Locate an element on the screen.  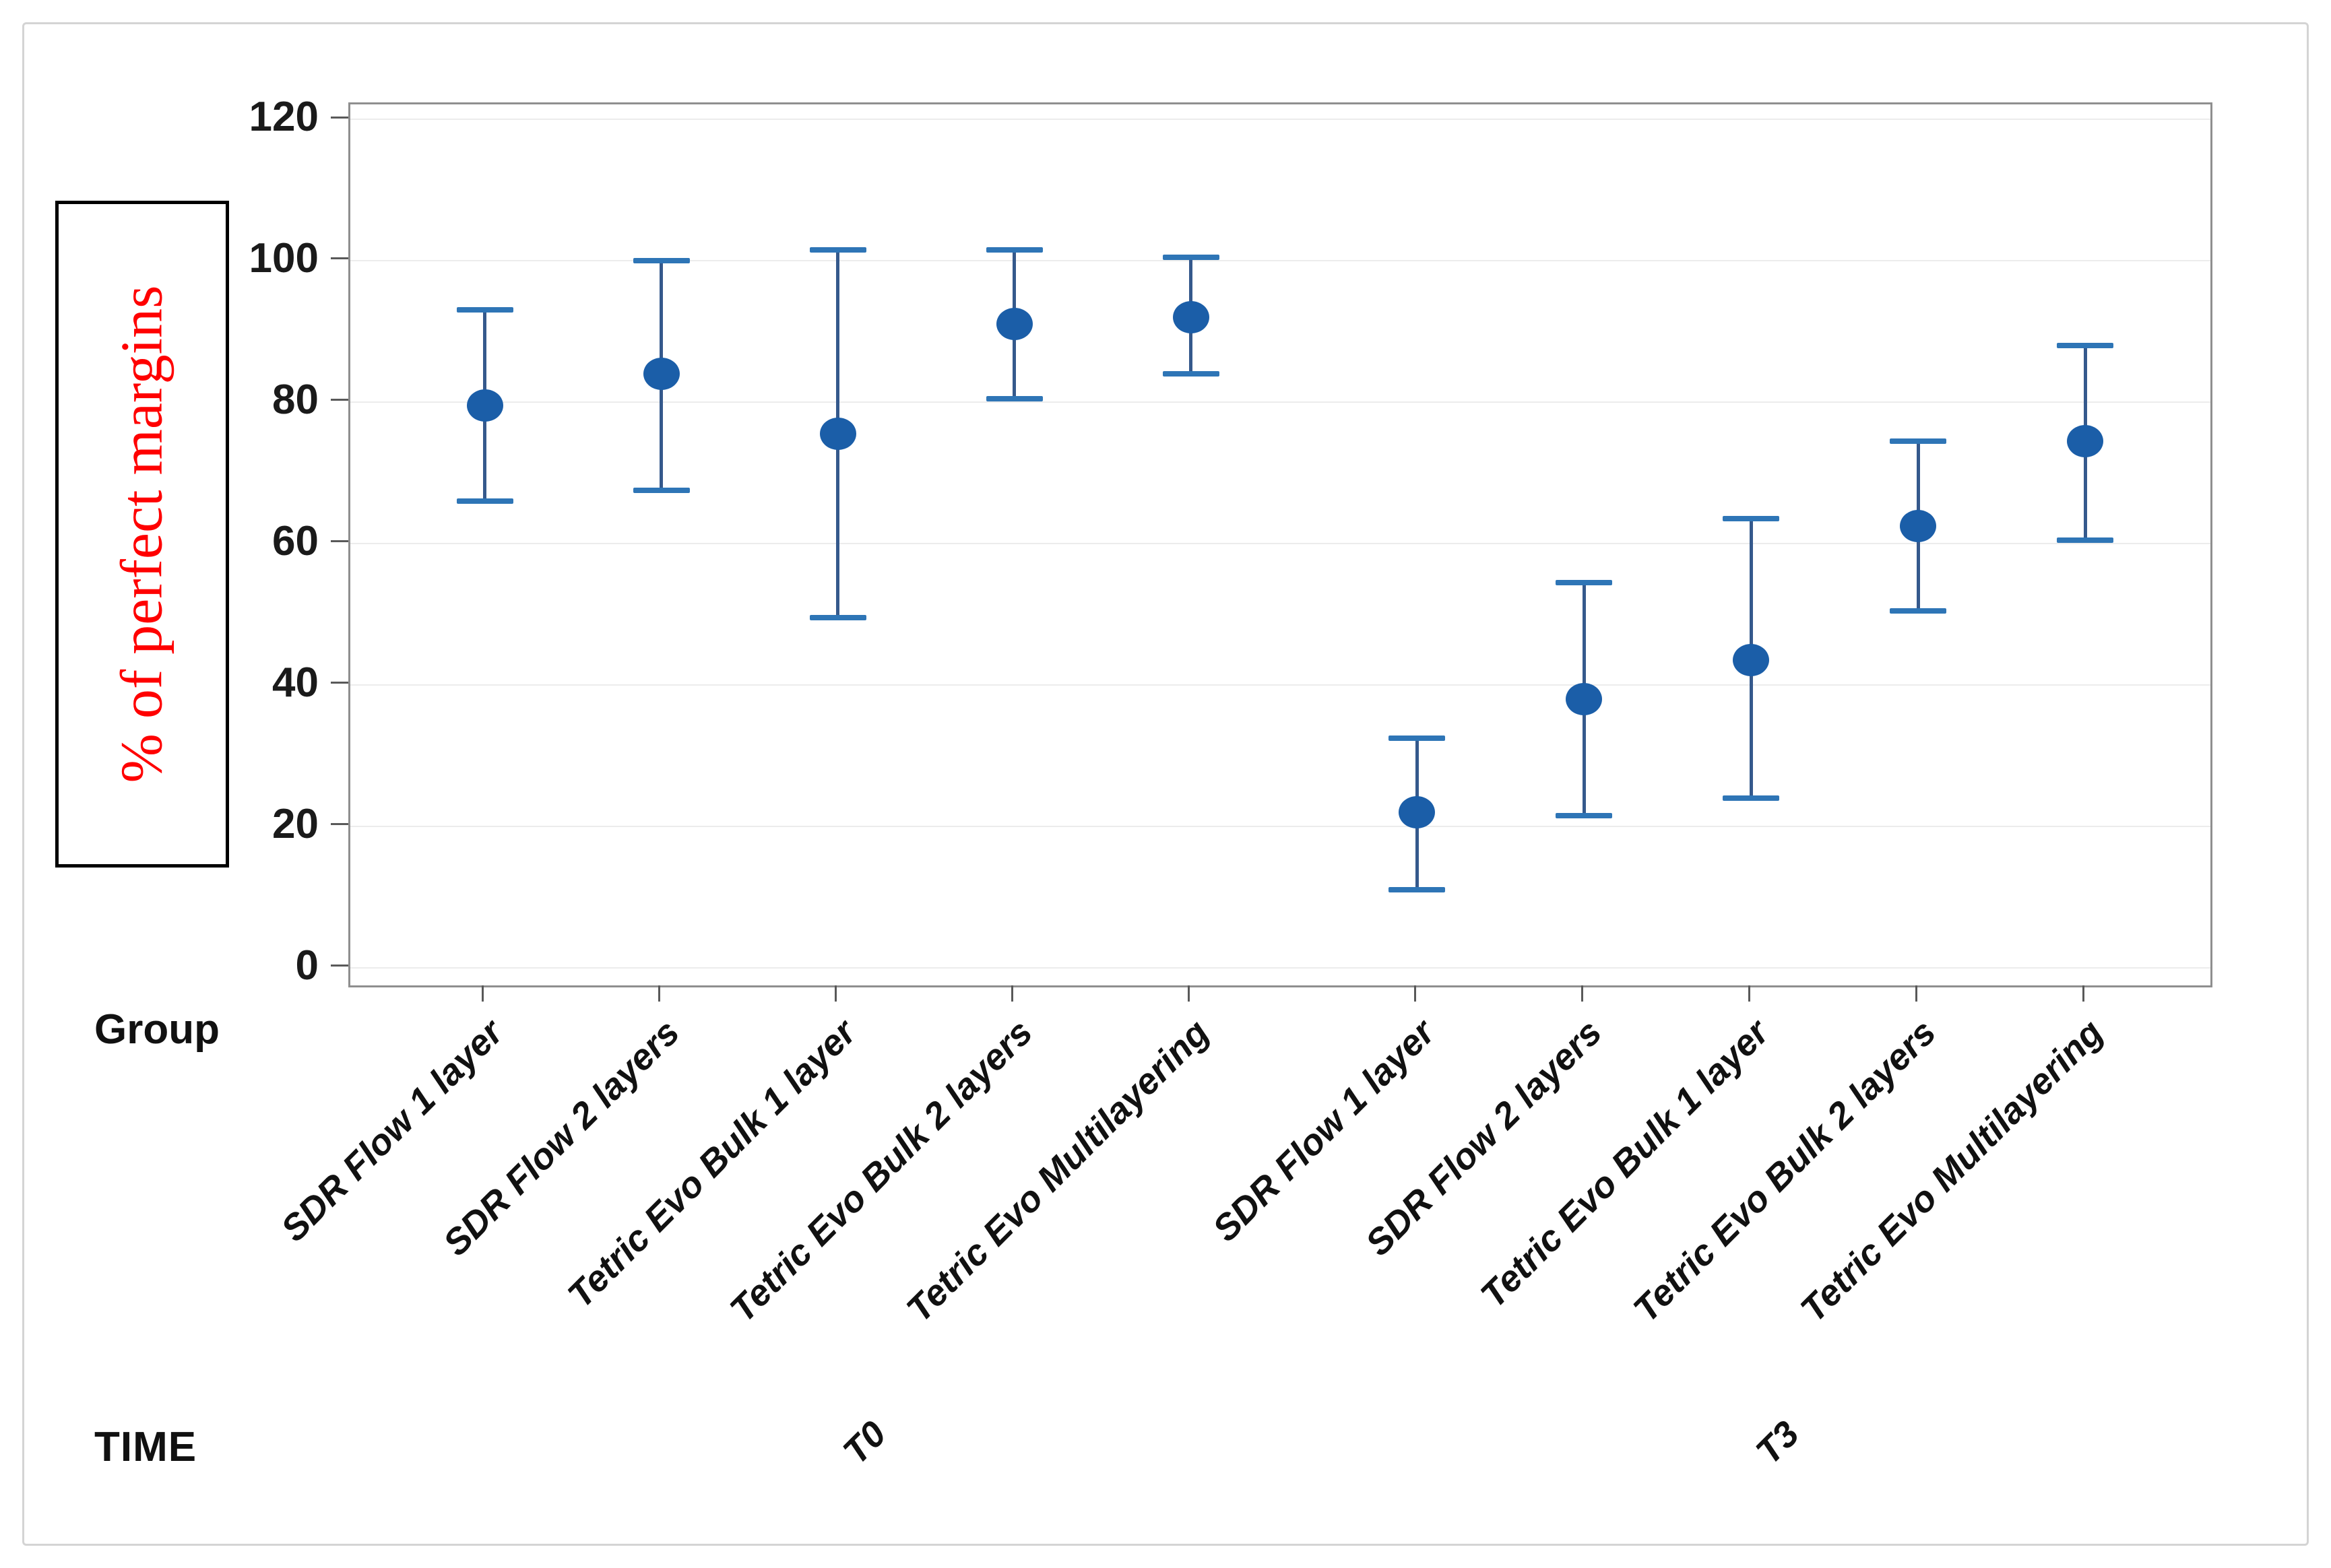
y-tick-label-40: 40 is located at coordinates (296, 682).